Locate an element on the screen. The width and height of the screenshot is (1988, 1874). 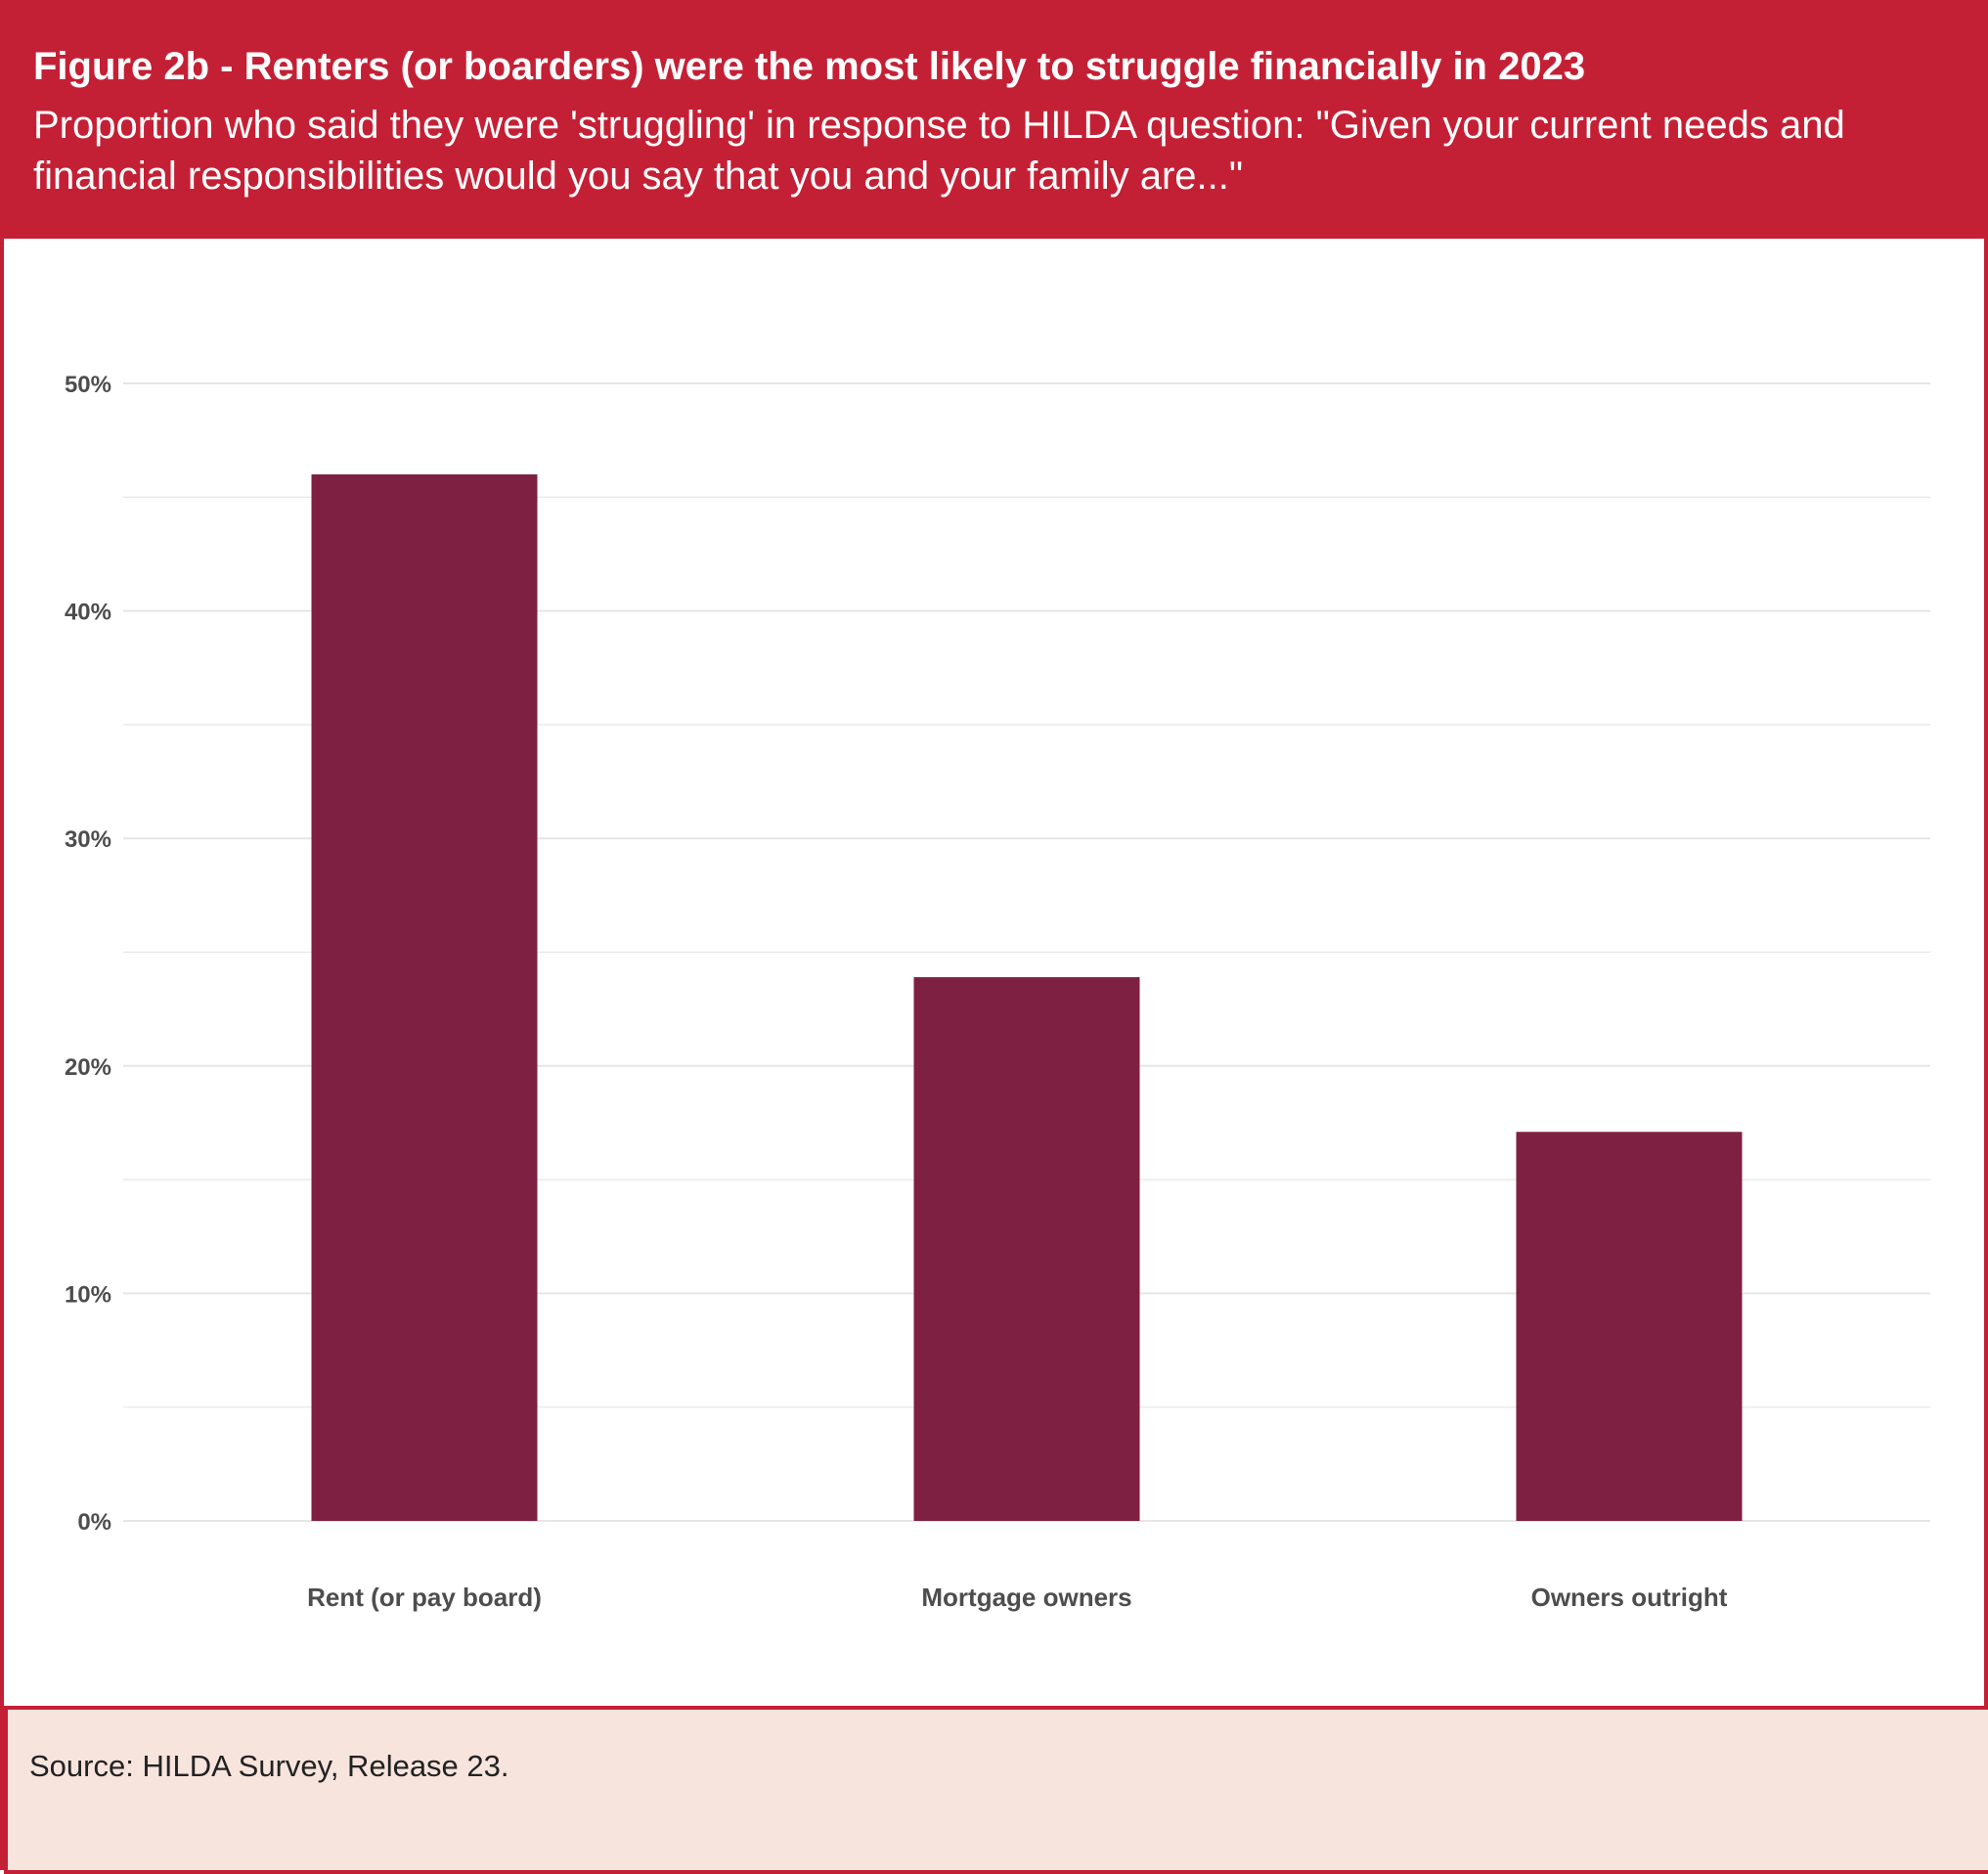
source-note: Source: HILDA Survey, Release 23. is located at coordinates (996, 1790).